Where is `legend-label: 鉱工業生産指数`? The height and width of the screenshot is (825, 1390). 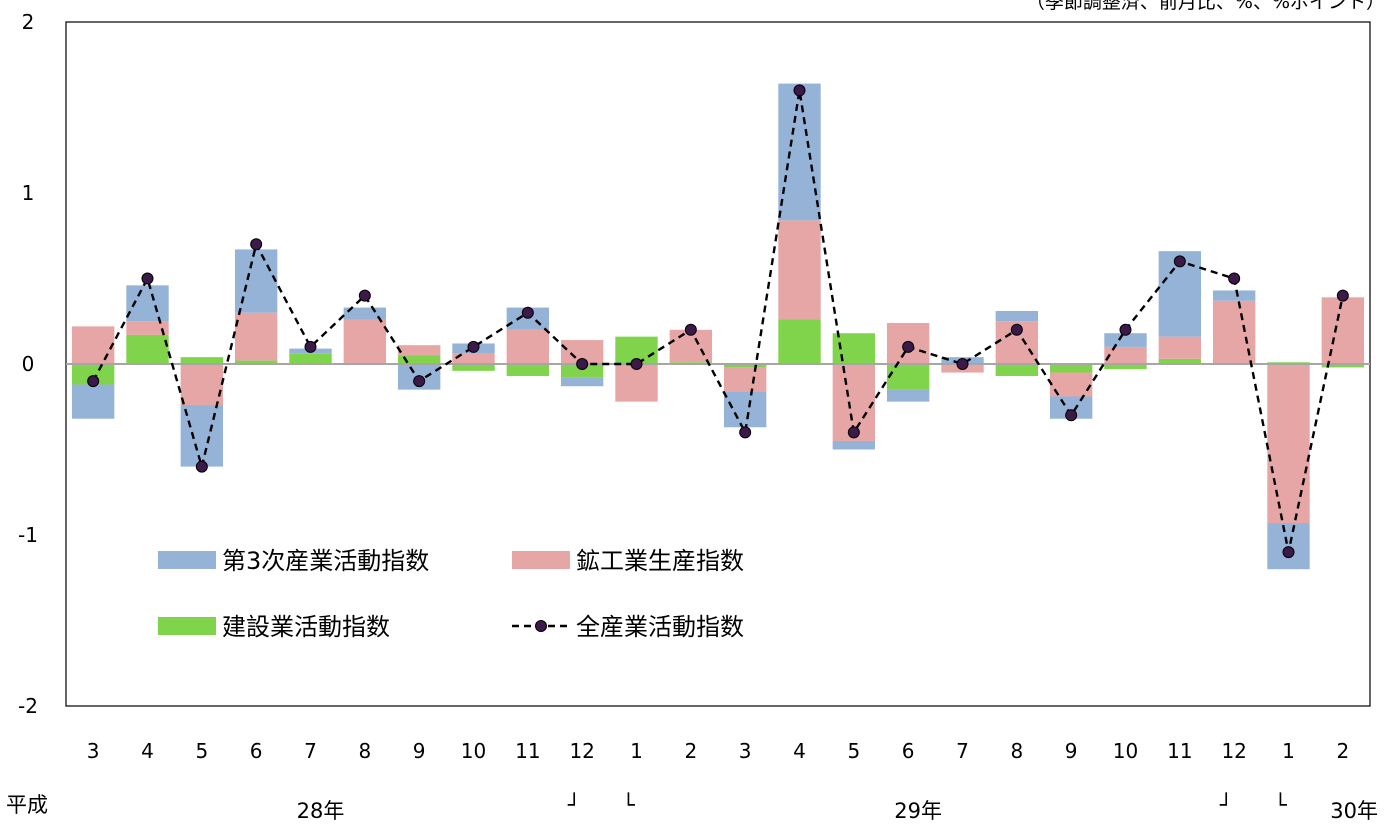 legend-label: 鉱工業生産指数 is located at coordinates (660, 561).